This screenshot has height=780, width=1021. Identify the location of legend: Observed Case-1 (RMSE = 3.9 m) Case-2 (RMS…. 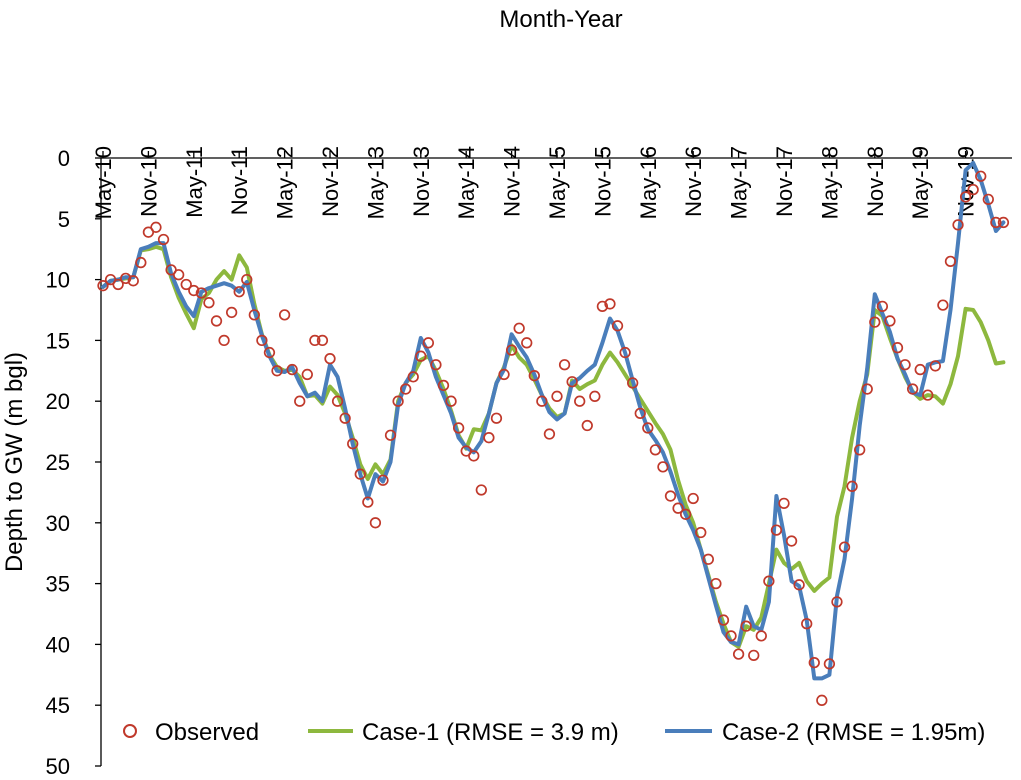
(554, 732).